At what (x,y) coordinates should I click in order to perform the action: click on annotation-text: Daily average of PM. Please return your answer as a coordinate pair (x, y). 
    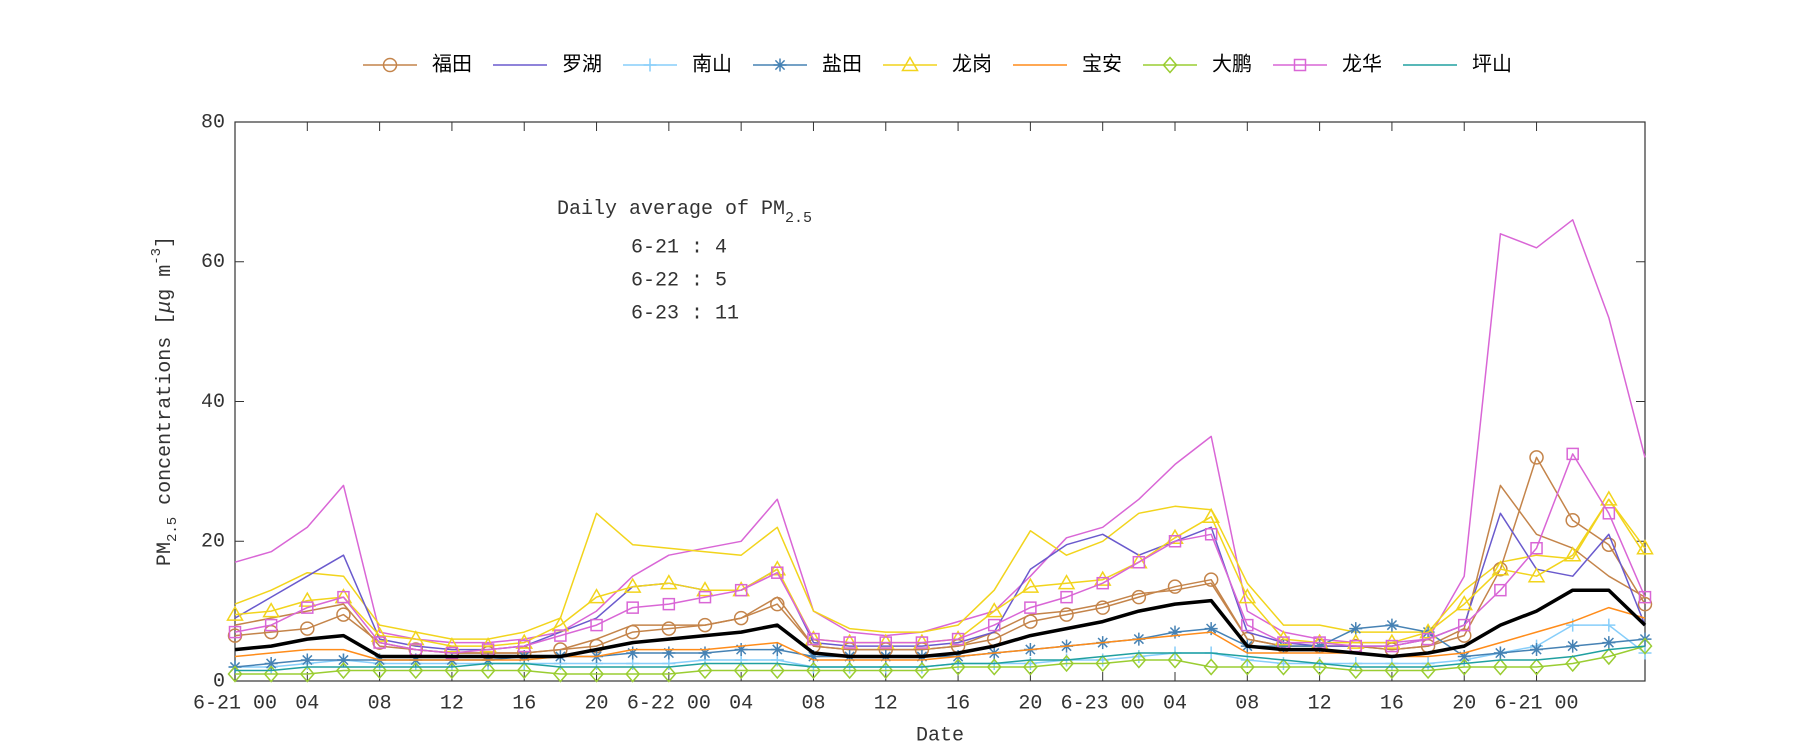
    Looking at the image, I should click on (671, 209).